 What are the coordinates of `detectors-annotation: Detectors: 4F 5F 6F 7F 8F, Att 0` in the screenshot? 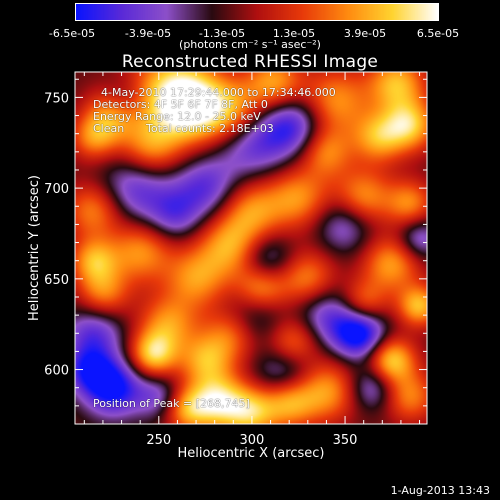 It's located at (180, 104).